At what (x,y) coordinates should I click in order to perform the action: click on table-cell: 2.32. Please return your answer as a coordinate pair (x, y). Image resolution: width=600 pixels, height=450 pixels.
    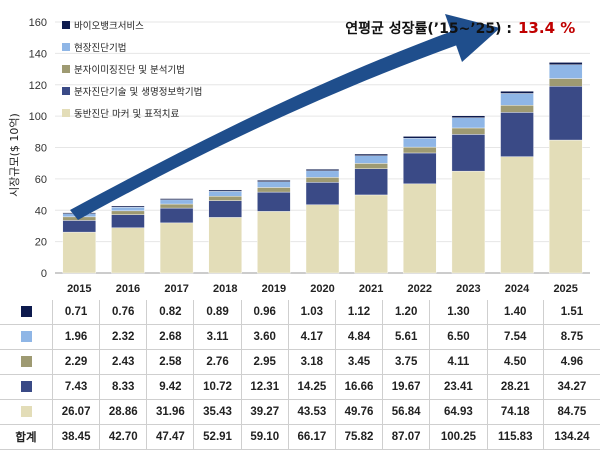
    Looking at the image, I should click on (123, 337).